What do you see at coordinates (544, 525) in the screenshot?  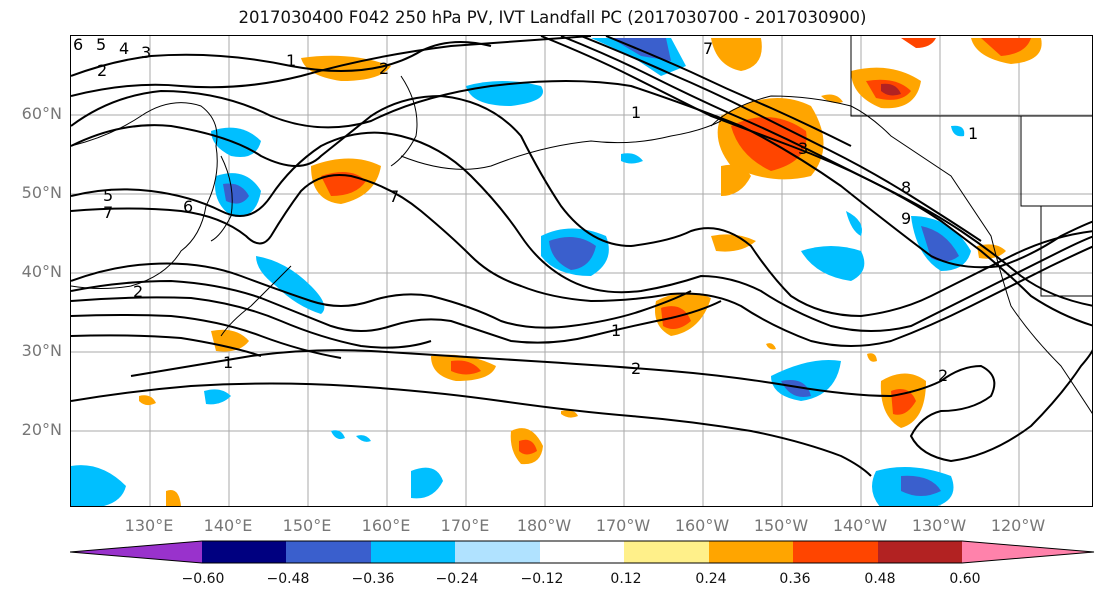 I see `longitude-label: 180°W` at bounding box center [544, 525].